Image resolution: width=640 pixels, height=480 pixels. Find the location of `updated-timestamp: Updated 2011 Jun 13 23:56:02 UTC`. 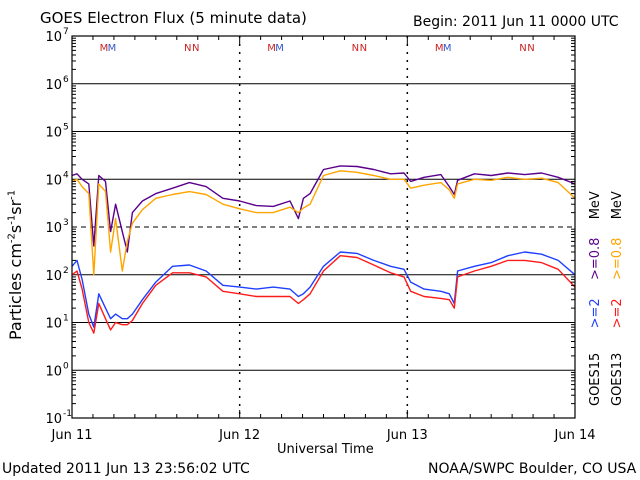

updated-timestamp: Updated 2011 Jun 13 23:56:02 UTC is located at coordinates (126, 469).